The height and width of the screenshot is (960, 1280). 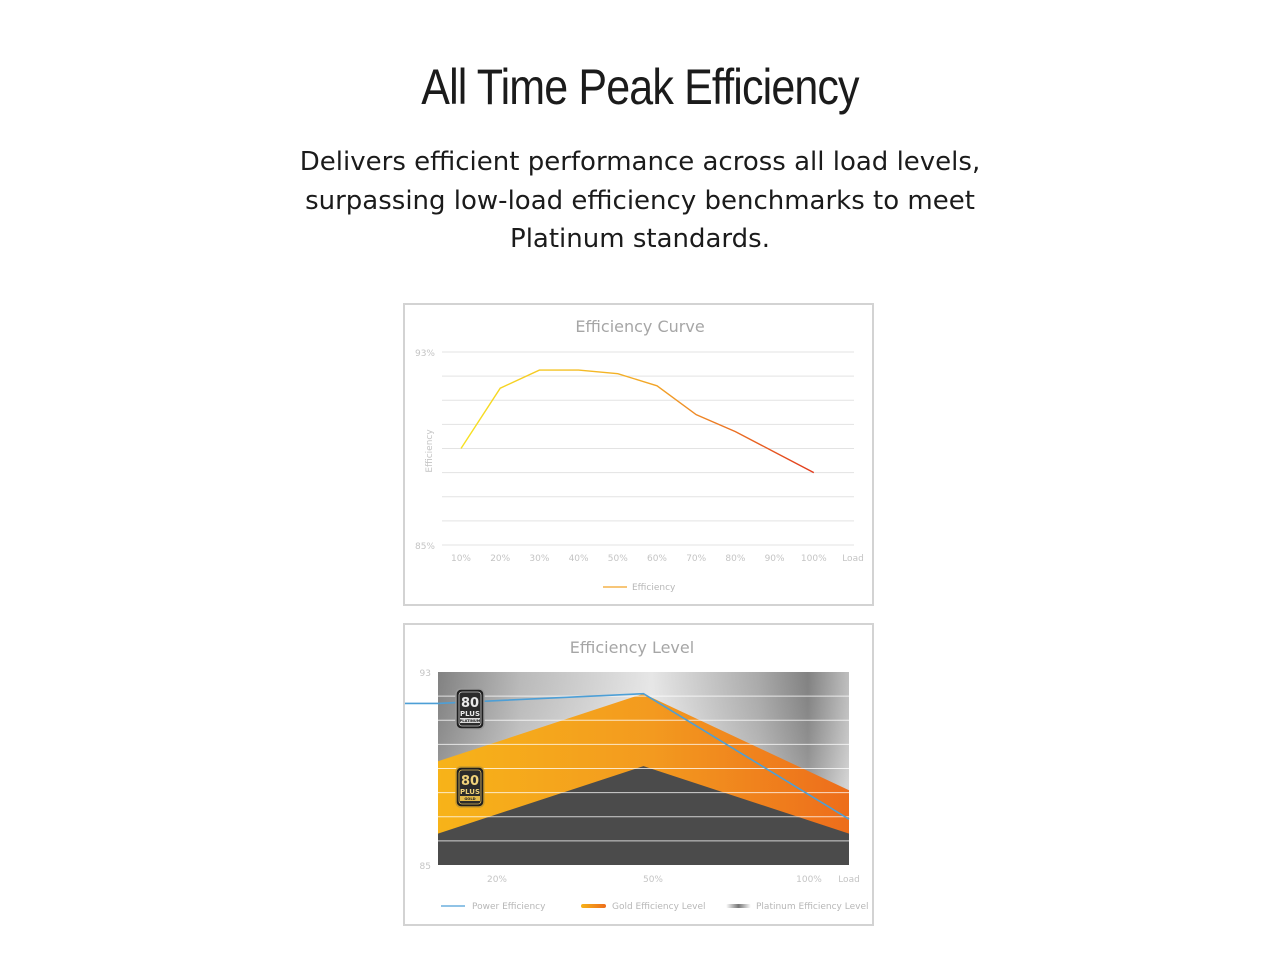 I want to click on chart-title: Efficiency Curve, so click(x=639, y=326).